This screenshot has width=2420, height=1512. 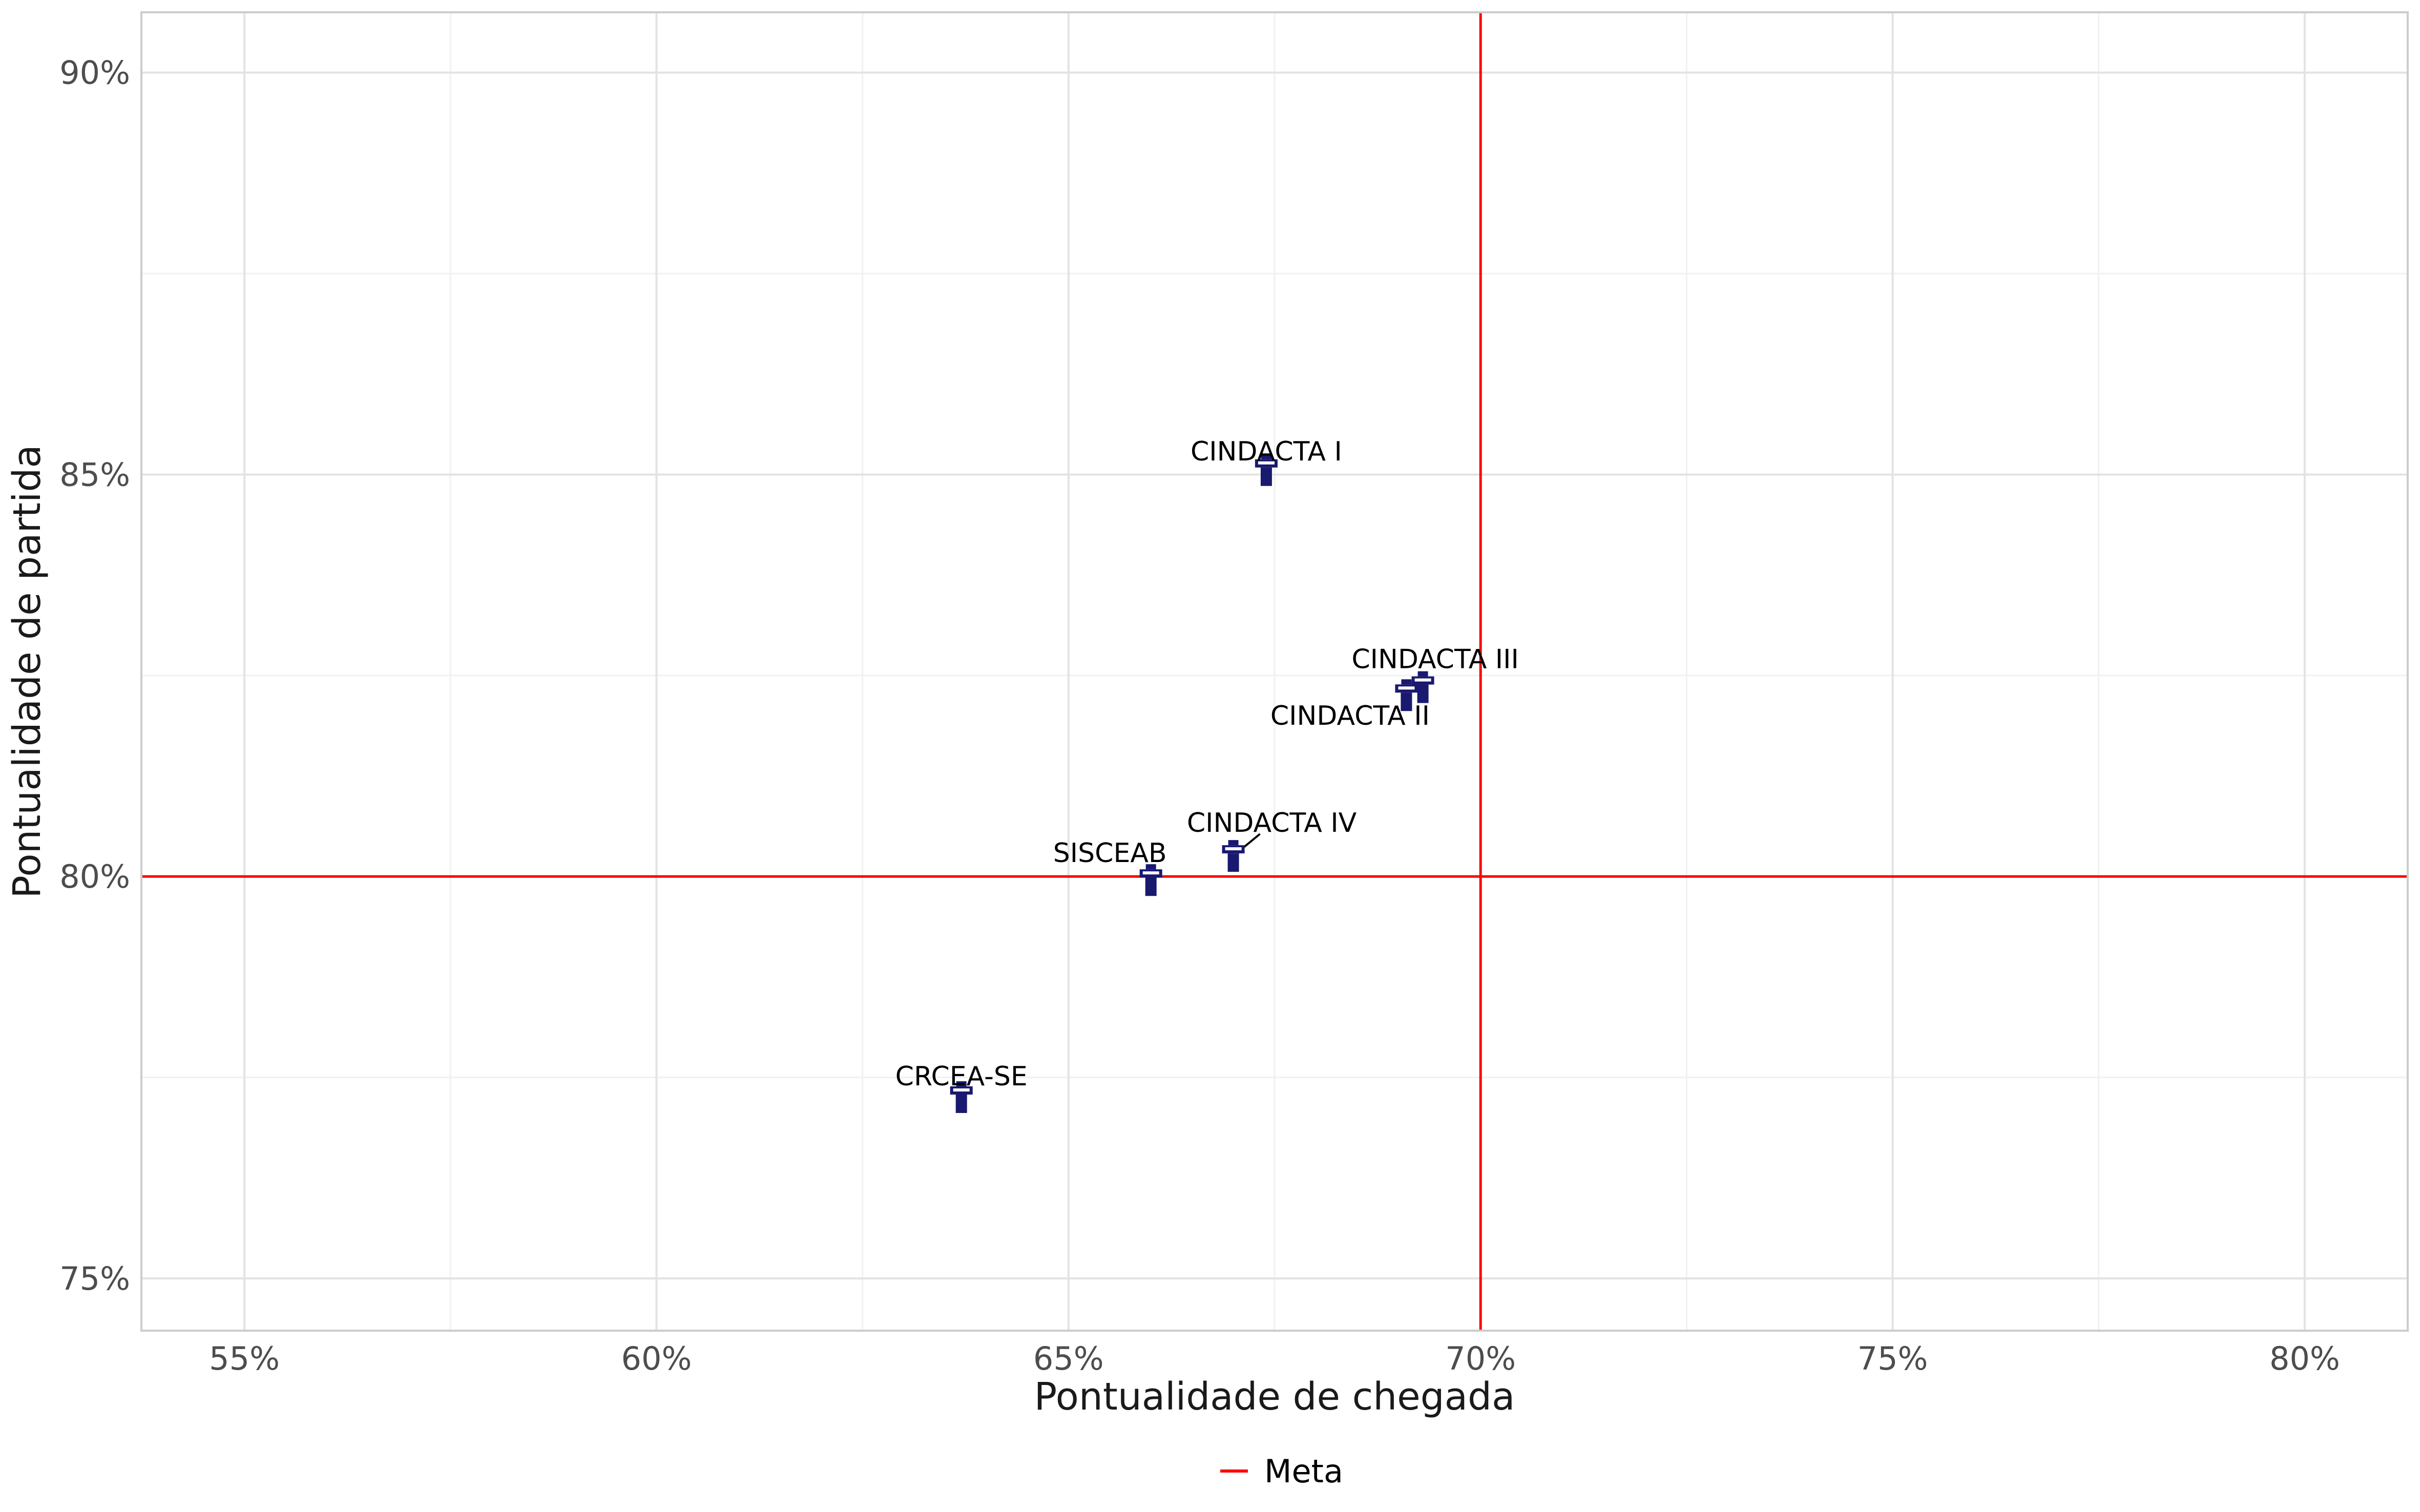 What do you see at coordinates (244, 1358) in the screenshot?
I see `x-tick-label: 55%` at bounding box center [244, 1358].